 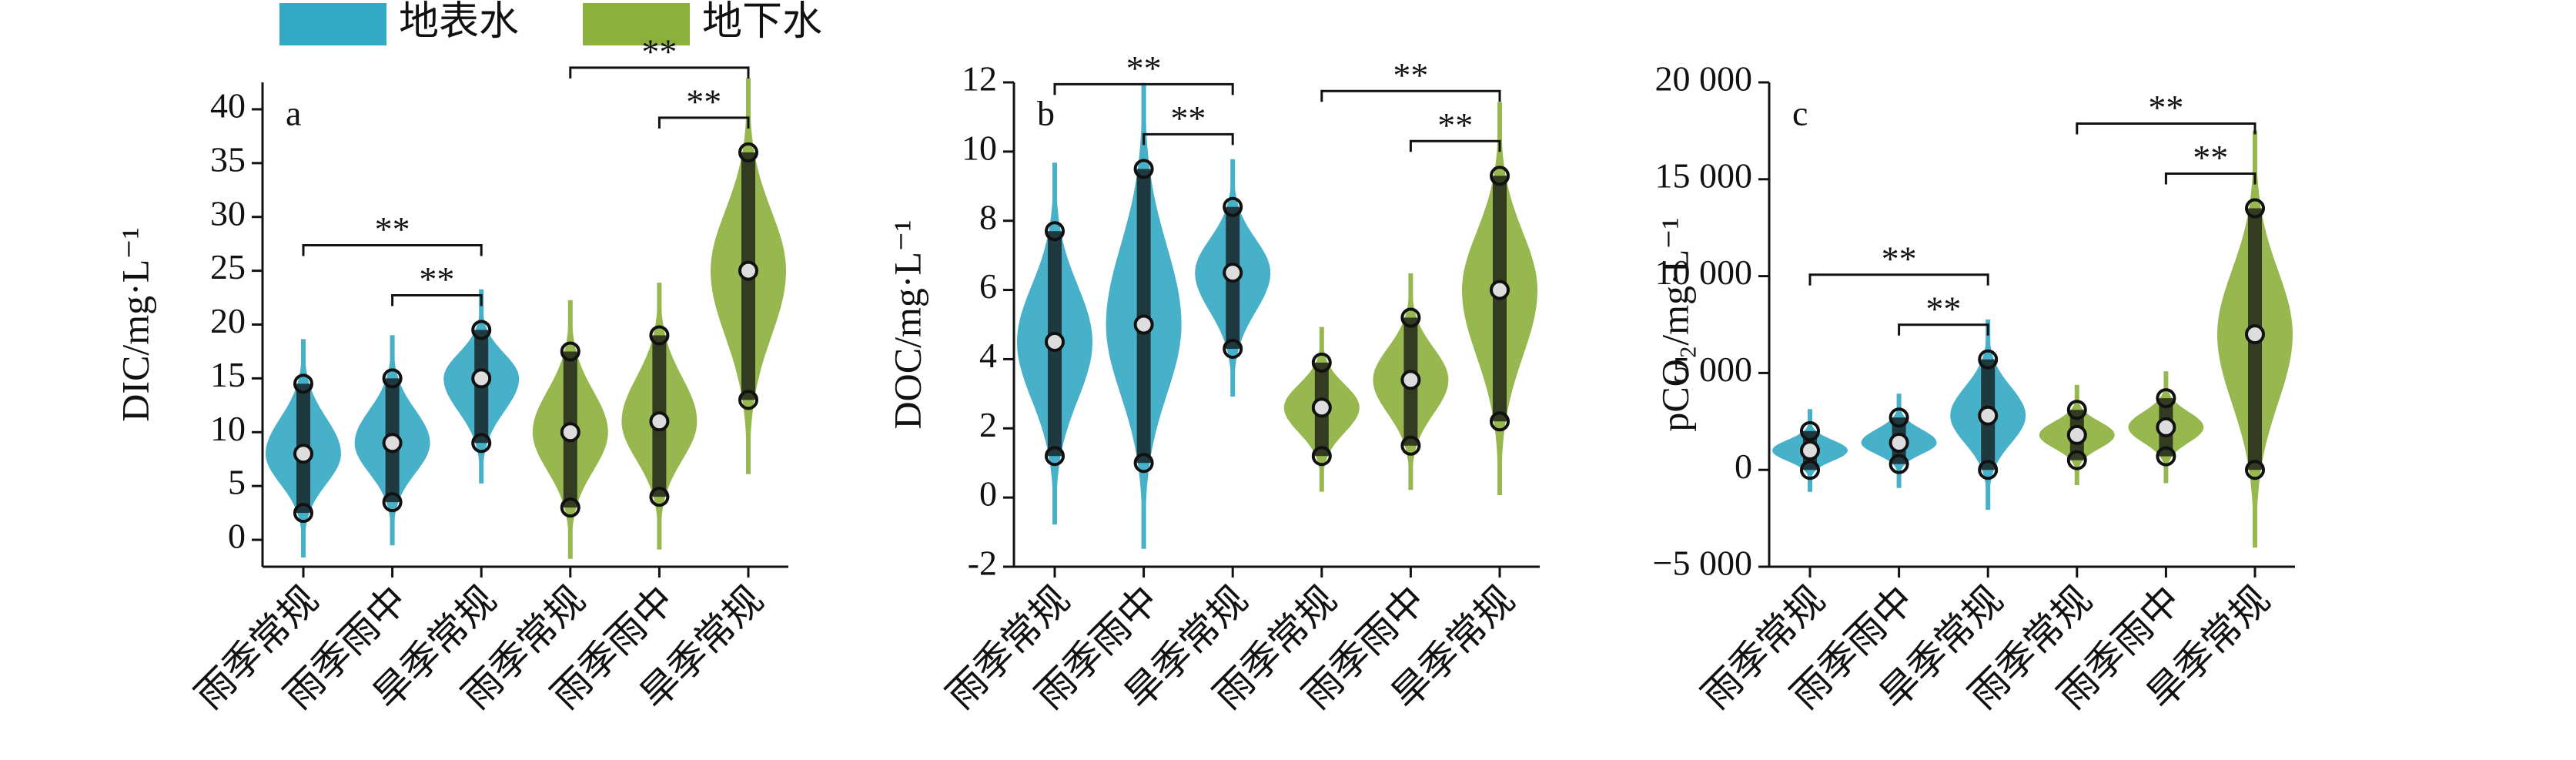 I want to click on y-tick-label: 15, so click(x=228, y=375).